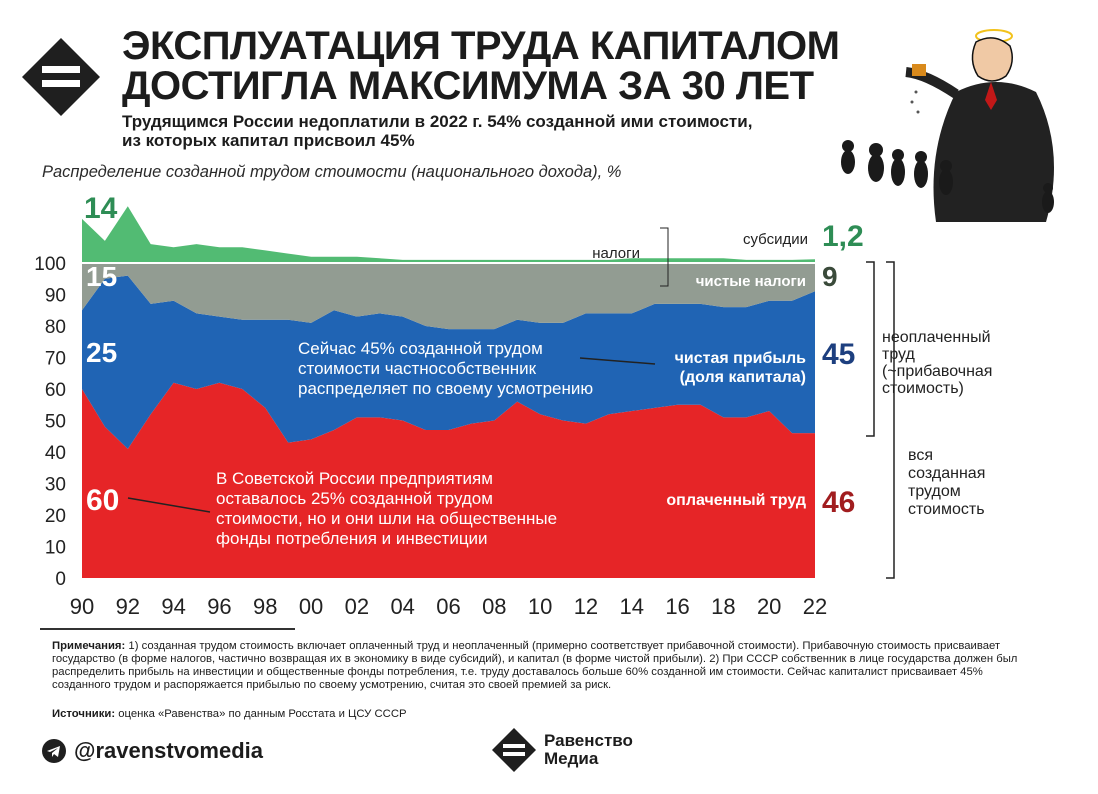  Describe the element at coordinates (445, 388) in the screenshot. I see `profit-note-line: распределяет по своему усмотрению` at that location.